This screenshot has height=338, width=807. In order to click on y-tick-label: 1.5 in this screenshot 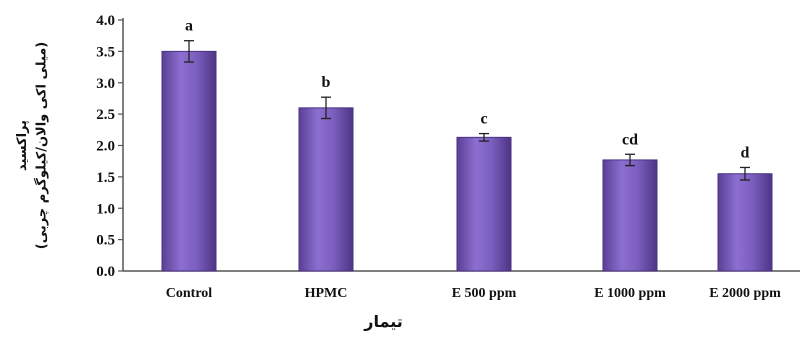, I will do `click(105, 178)`.